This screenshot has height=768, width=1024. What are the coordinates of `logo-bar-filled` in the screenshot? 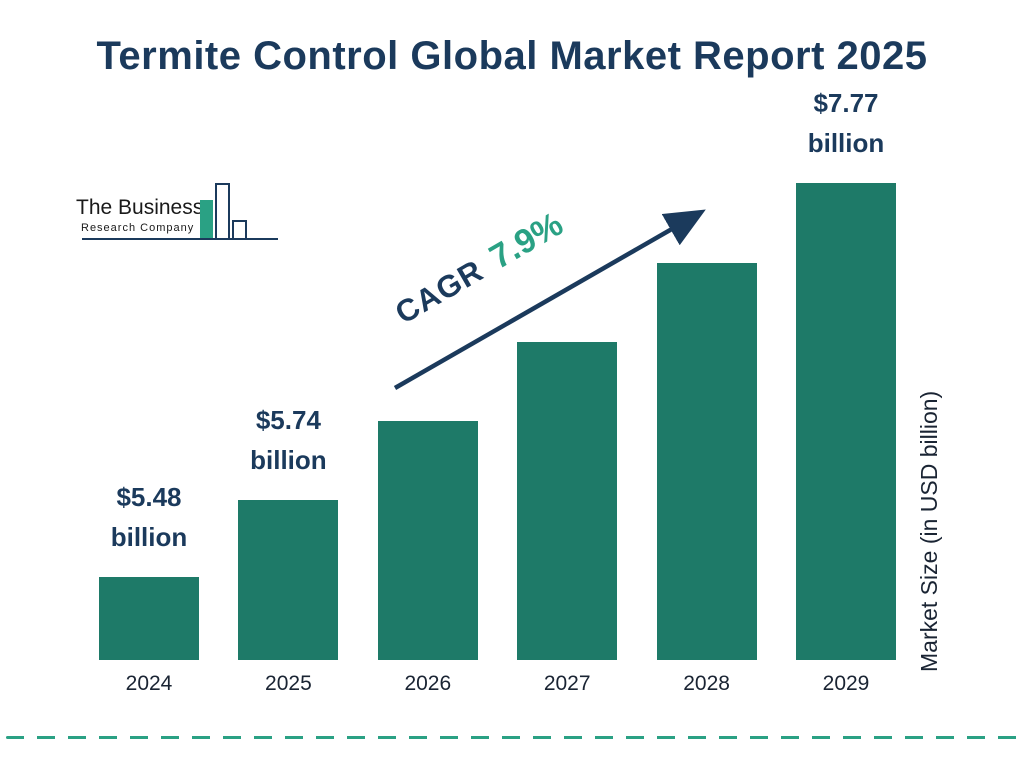 It's located at (206, 219).